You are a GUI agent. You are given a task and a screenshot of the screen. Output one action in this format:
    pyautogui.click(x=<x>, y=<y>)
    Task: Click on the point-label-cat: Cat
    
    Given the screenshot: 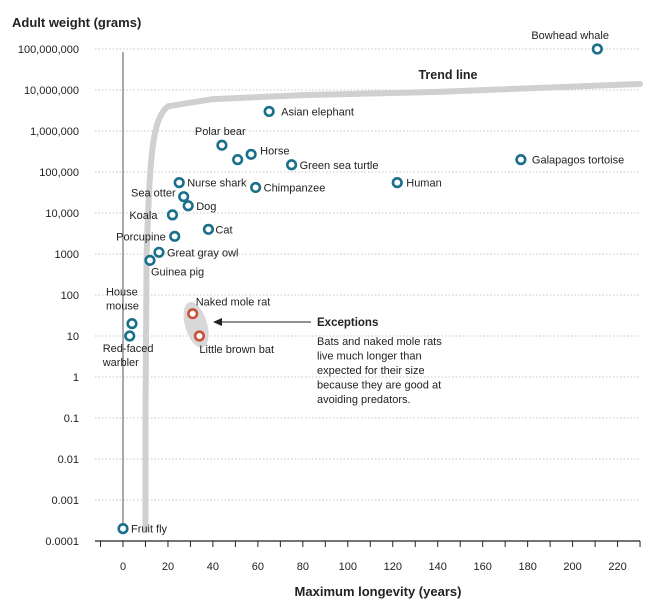 What is the action you would take?
    pyautogui.click(x=223, y=230)
    